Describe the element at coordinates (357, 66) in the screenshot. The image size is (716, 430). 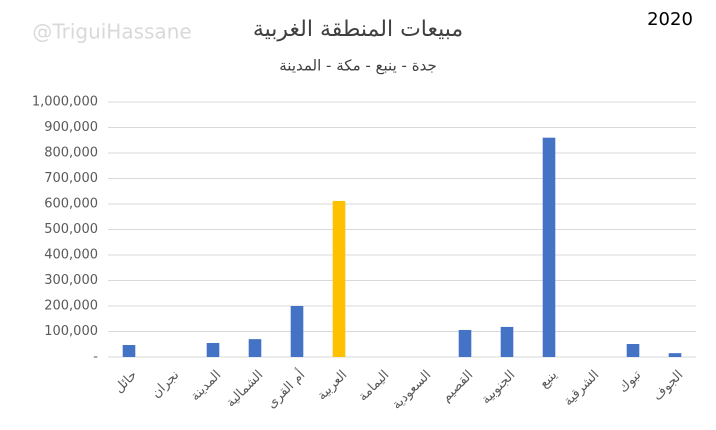
I see `chart-subtitle: جدة - ينبع - مكة - المدينة` at that location.